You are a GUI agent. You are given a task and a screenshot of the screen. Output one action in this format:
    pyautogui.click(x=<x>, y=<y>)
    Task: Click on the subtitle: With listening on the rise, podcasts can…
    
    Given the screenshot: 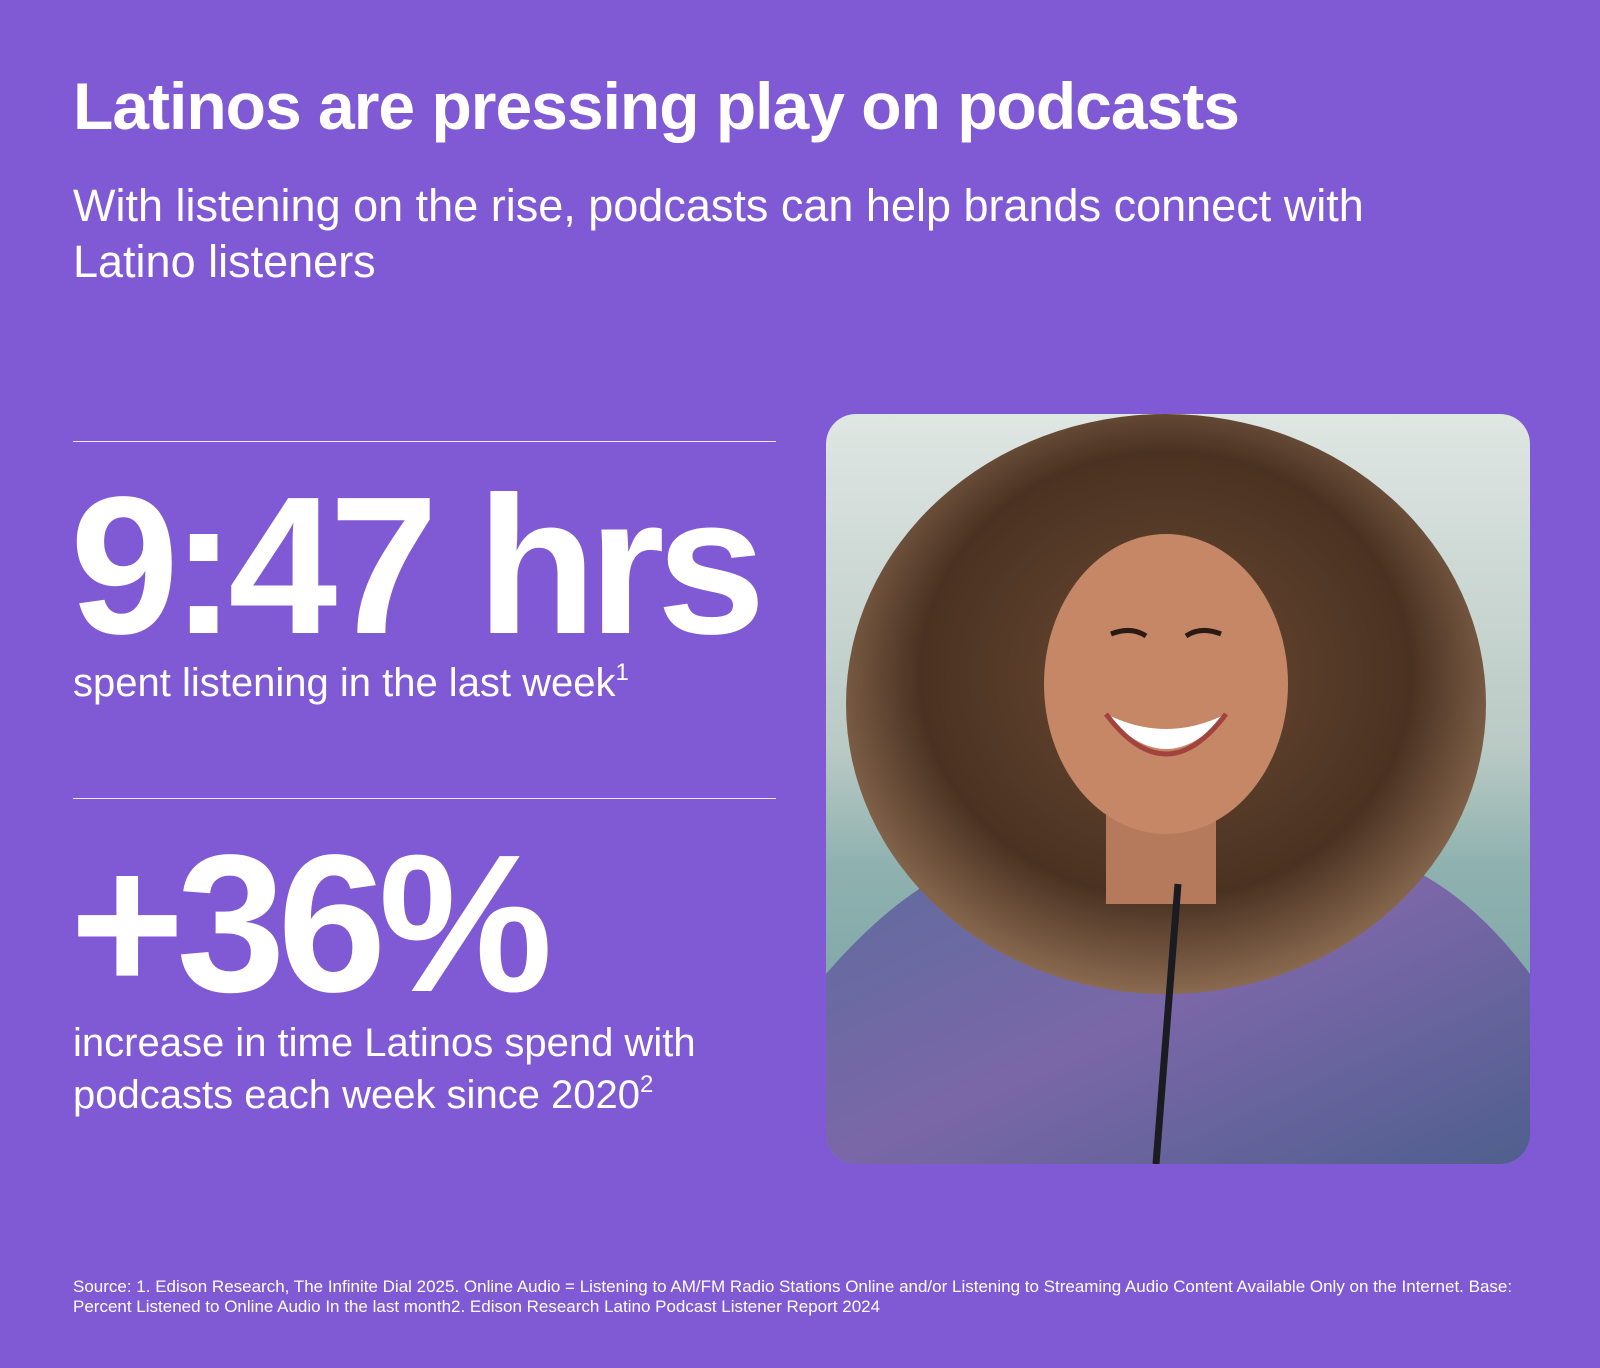 What is the action you would take?
    pyautogui.click(x=718, y=233)
    